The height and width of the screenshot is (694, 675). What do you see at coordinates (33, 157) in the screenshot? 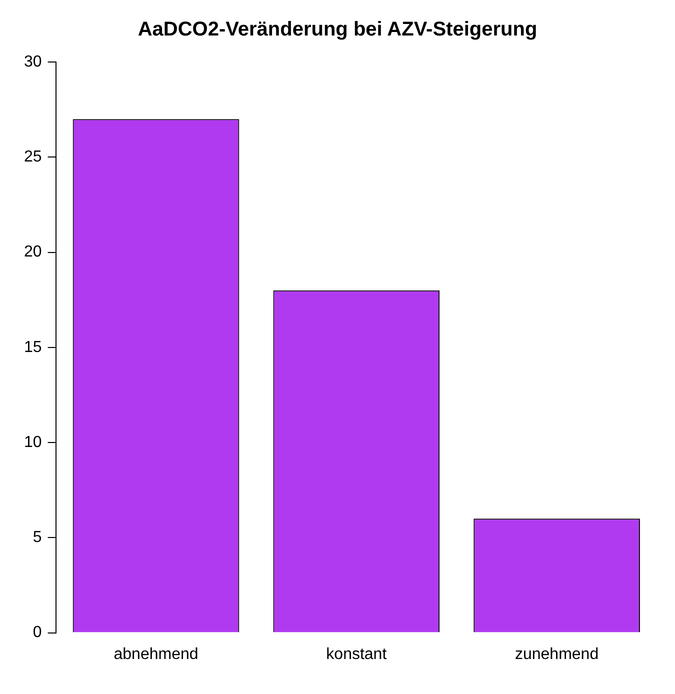
I see `y-tick-label: 25` at bounding box center [33, 157].